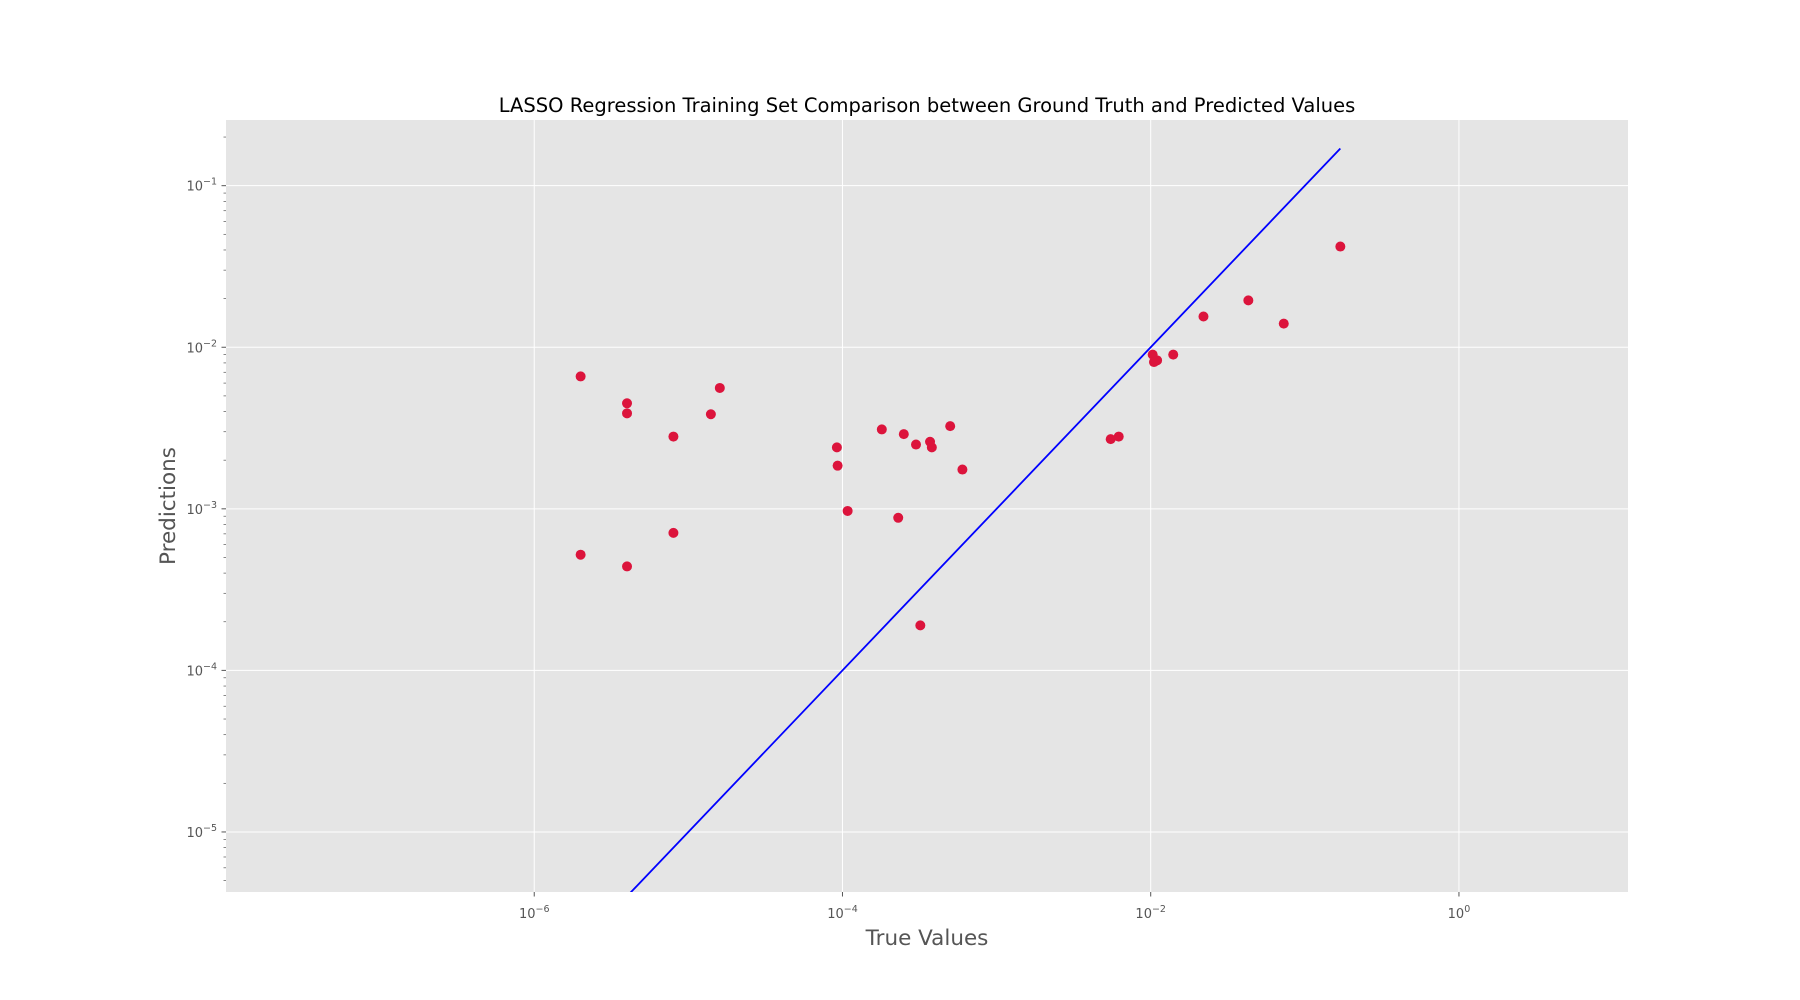 The image size is (1800, 1000). Describe the element at coordinates (201, 670) in the screenshot. I see `y-tick-label: 10⁻⁴` at that location.